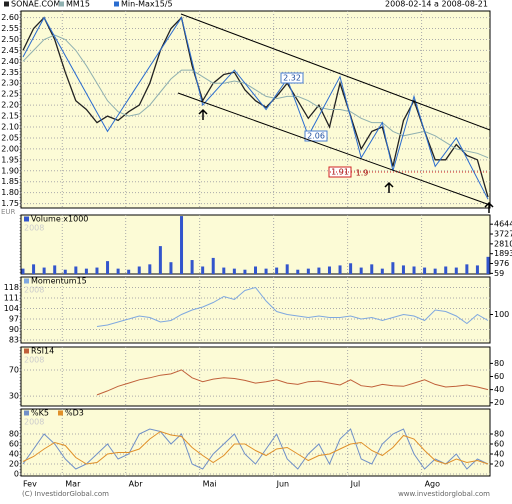  Describe the element at coordinates (14, 396) in the screenshot. I see `y-tick-label: 30` at that location.